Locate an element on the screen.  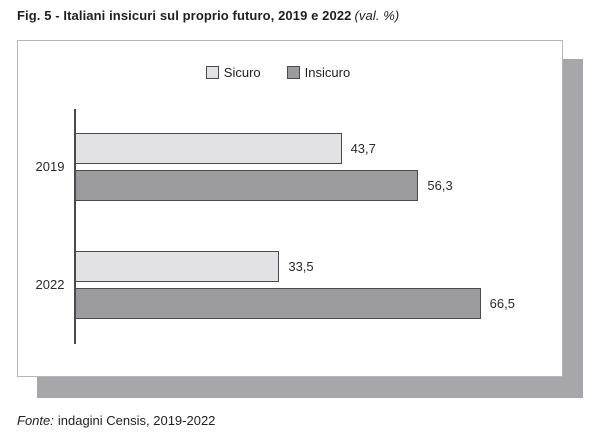
source-text: indagini Censis, 2019-2022 is located at coordinates (136, 420).